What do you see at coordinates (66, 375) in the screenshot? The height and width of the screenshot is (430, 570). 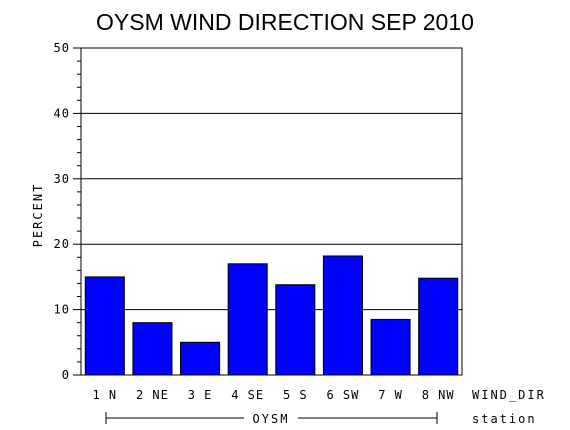 I see `y-tick-label: 0` at bounding box center [66, 375].